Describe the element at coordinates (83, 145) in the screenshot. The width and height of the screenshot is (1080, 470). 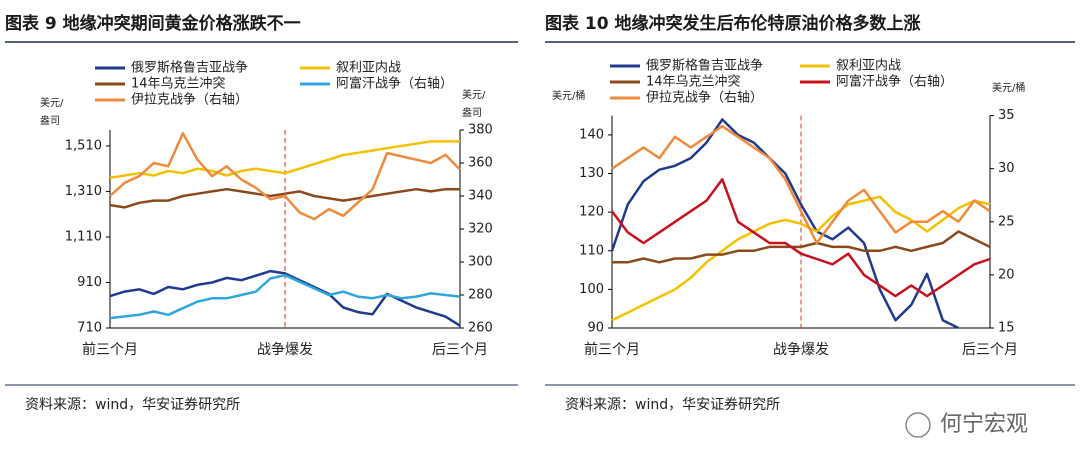
I see `y-tick-label: 1,510` at that location.